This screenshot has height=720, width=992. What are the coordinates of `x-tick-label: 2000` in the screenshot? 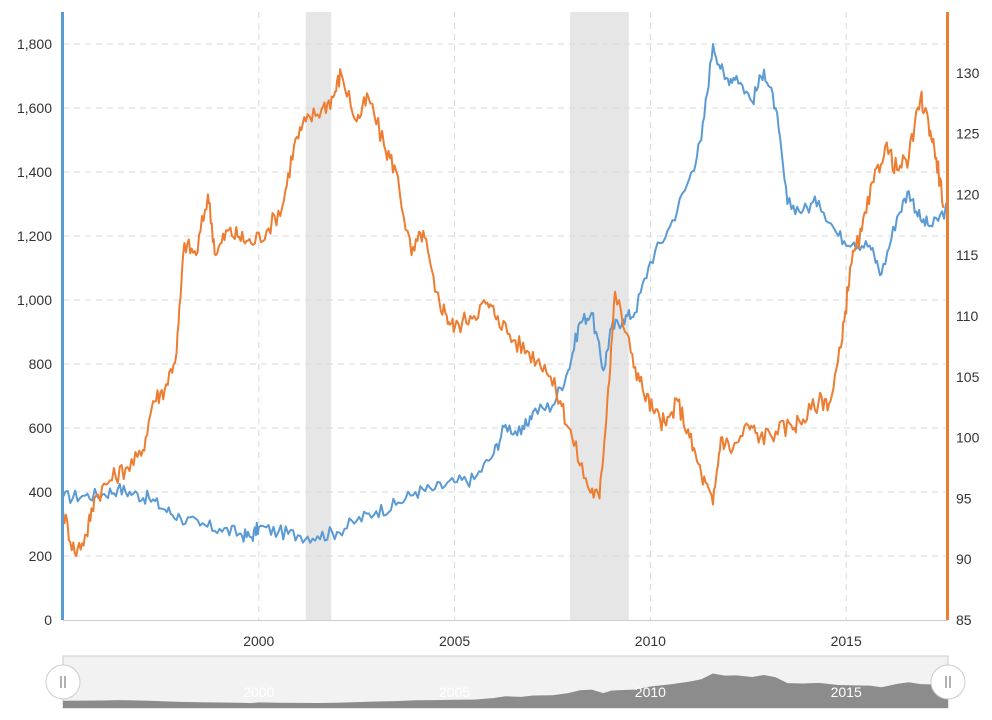 It's located at (258, 641).